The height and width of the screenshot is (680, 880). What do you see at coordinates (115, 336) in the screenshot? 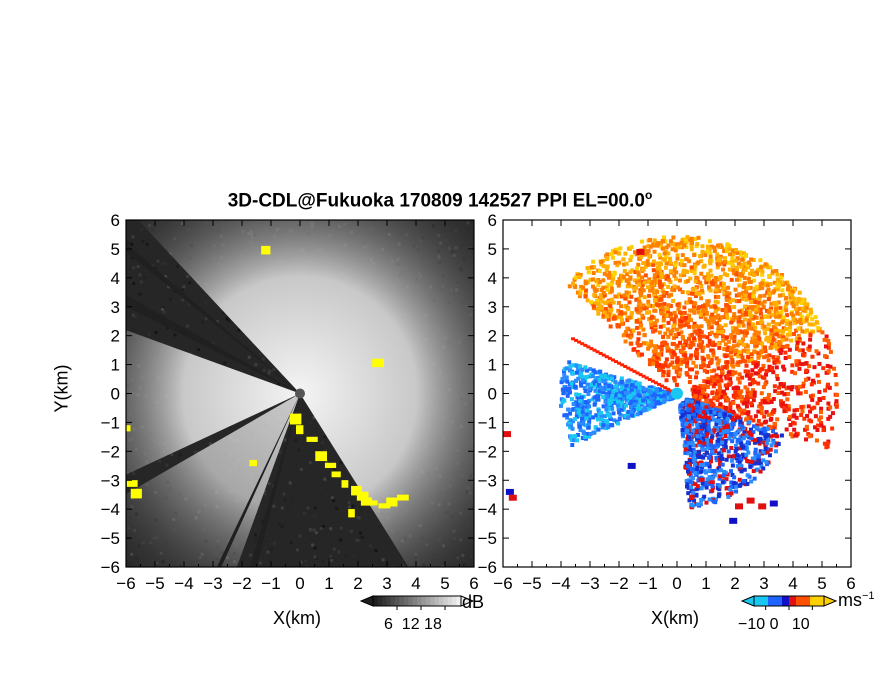
I see `y-tick-label: 2` at bounding box center [115, 336].